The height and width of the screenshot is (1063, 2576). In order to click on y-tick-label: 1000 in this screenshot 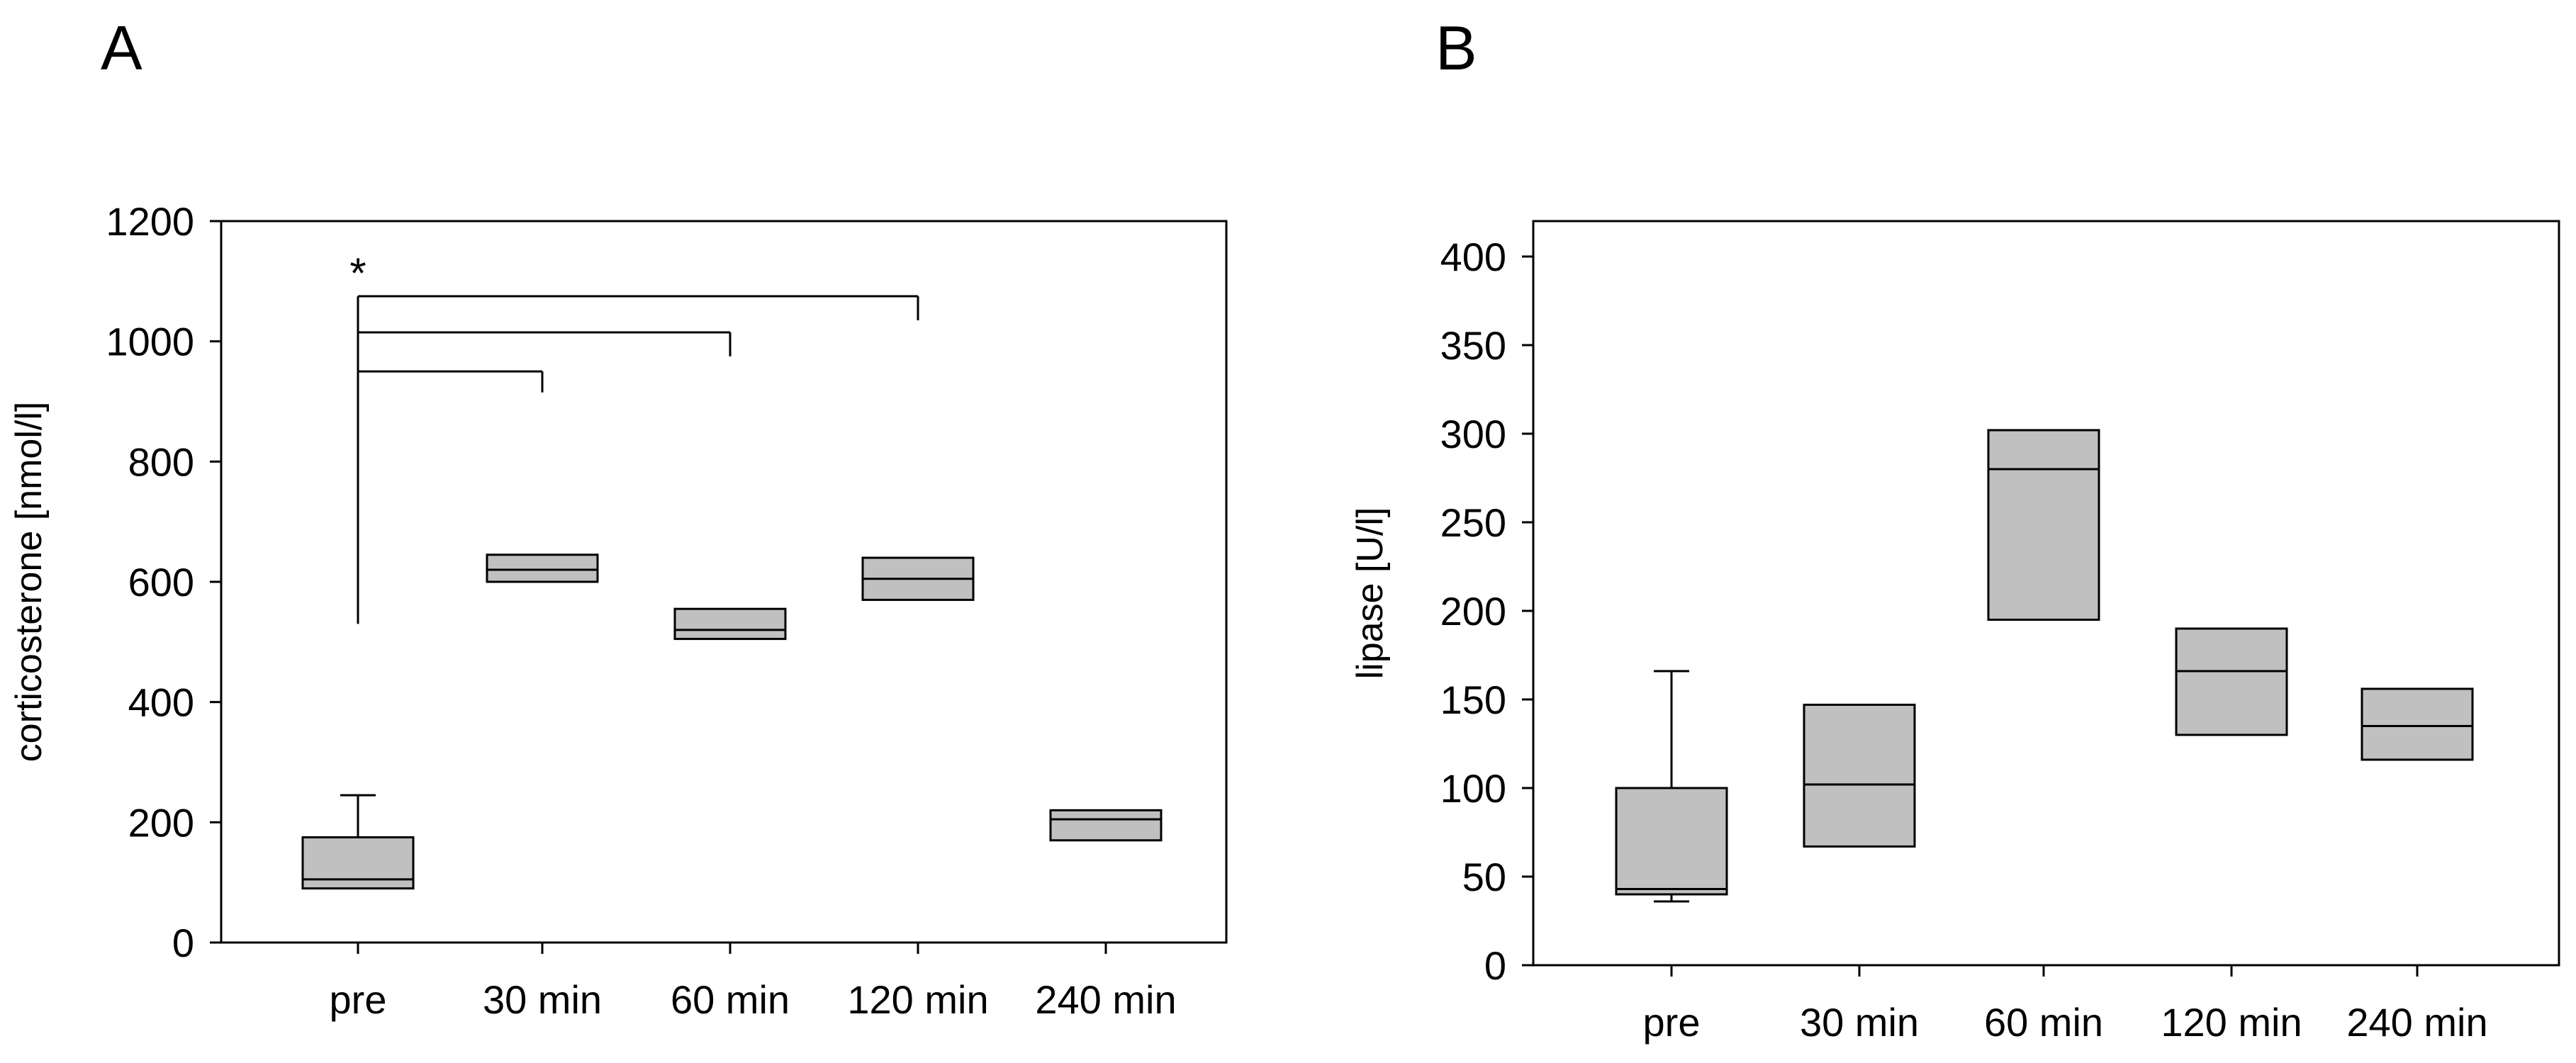, I will do `click(150, 342)`.